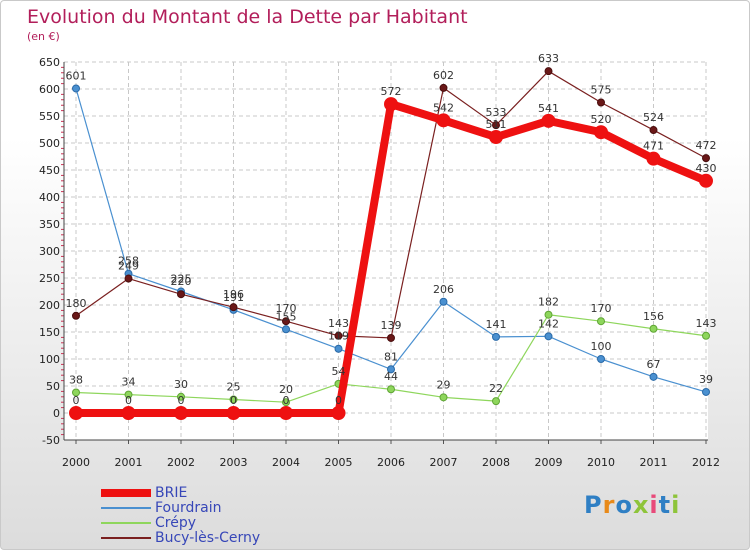 The height and width of the screenshot is (550, 750). I want to click on logo-letter: t, so click(665, 505).